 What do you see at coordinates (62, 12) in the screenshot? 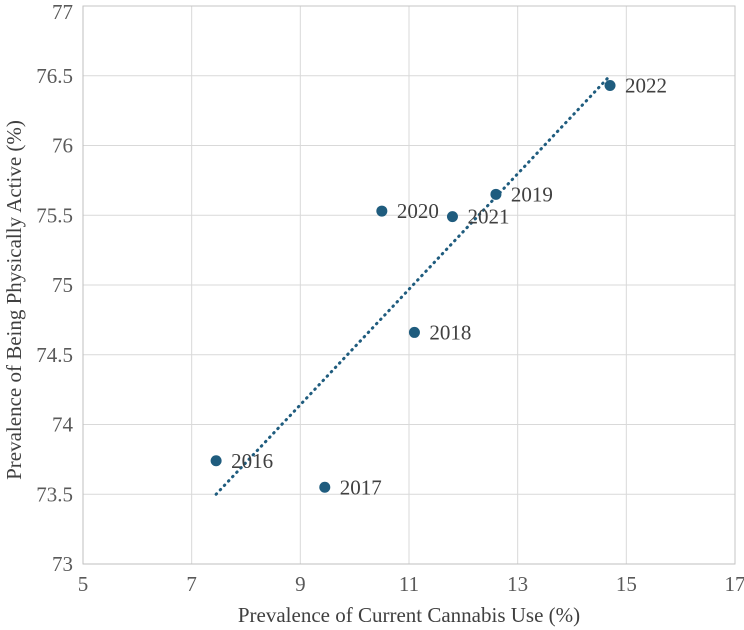
I see `y-tick-label-77: 77` at bounding box center [62, 12].